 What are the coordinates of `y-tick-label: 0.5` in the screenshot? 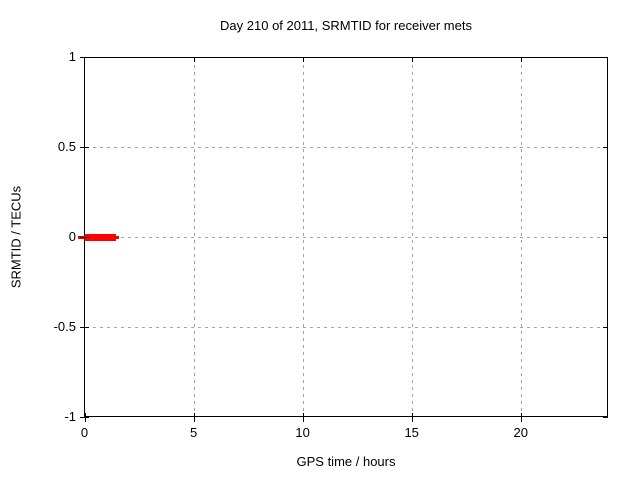 It's located at (66, 146).